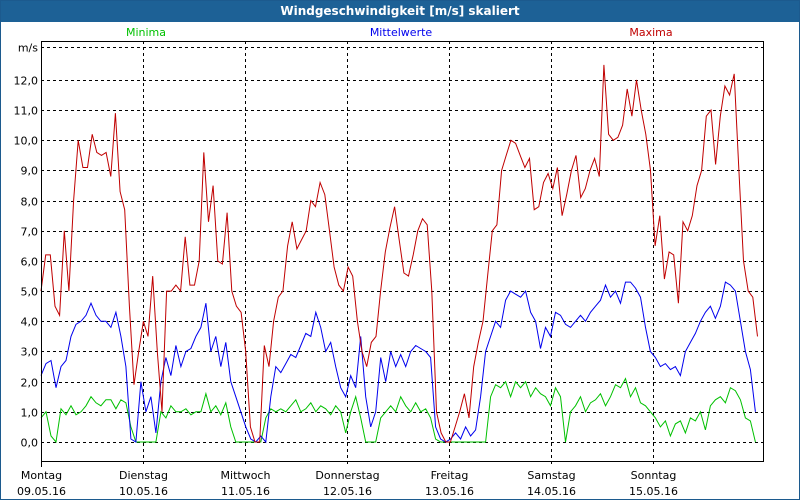 Image resolution: width=800 pixels, height=500 pixels. I want to click on y-tick-label: 2,0, so click(30, 383).